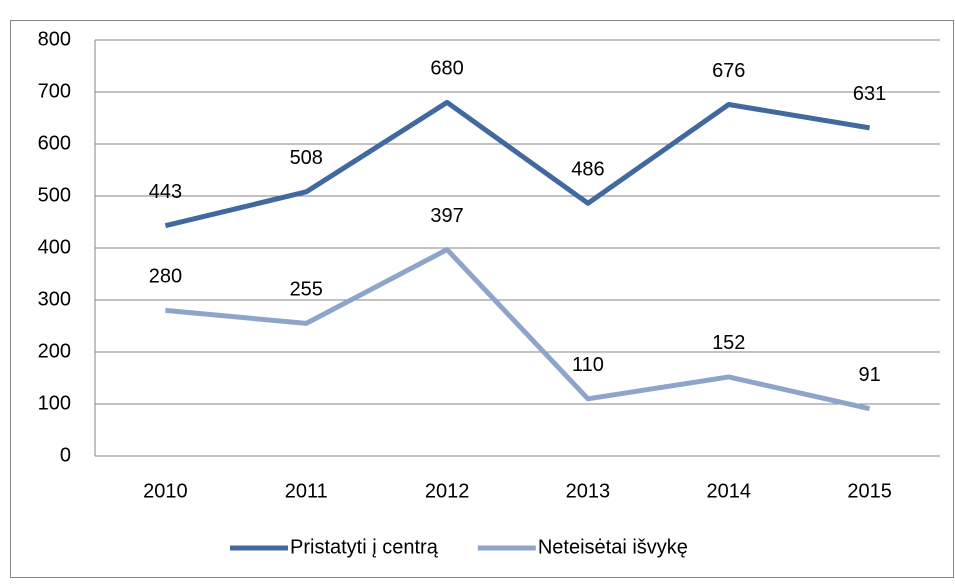 The image size is (955, 584). What do you see at coordinates (54, 91) in the screenshot?
I see `y-tick-label: 700` at bounding box center [54, 91].